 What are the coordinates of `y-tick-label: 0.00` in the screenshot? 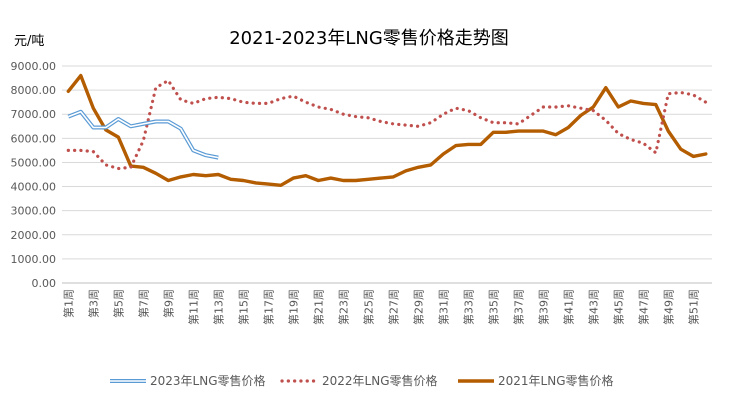 It's located at (44, 283).